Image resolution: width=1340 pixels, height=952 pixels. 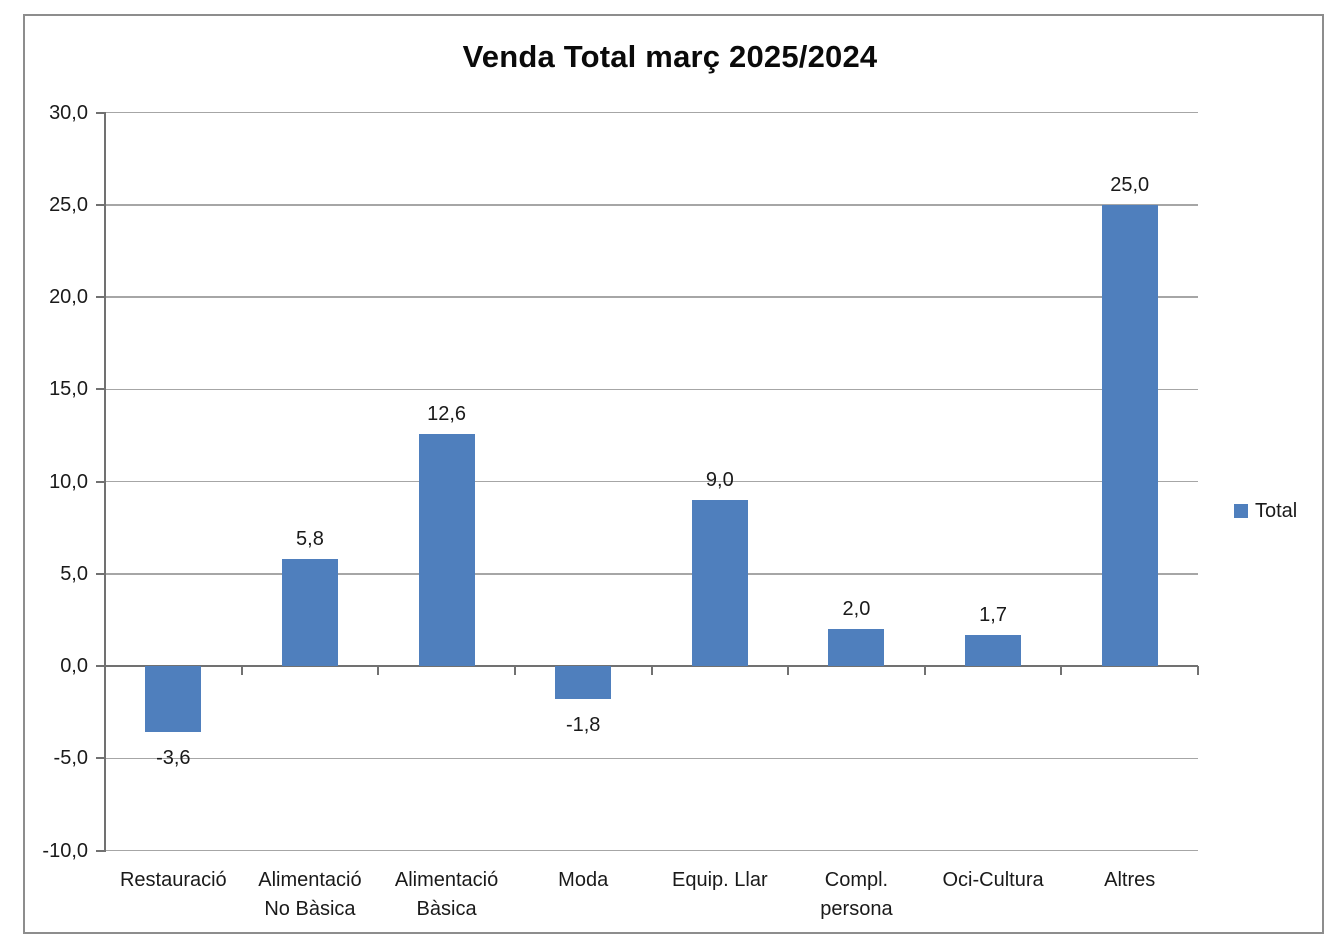 I want to click on x-axis-label-oci-cultura: Oci-Cultura, so click(x=993, y=880).